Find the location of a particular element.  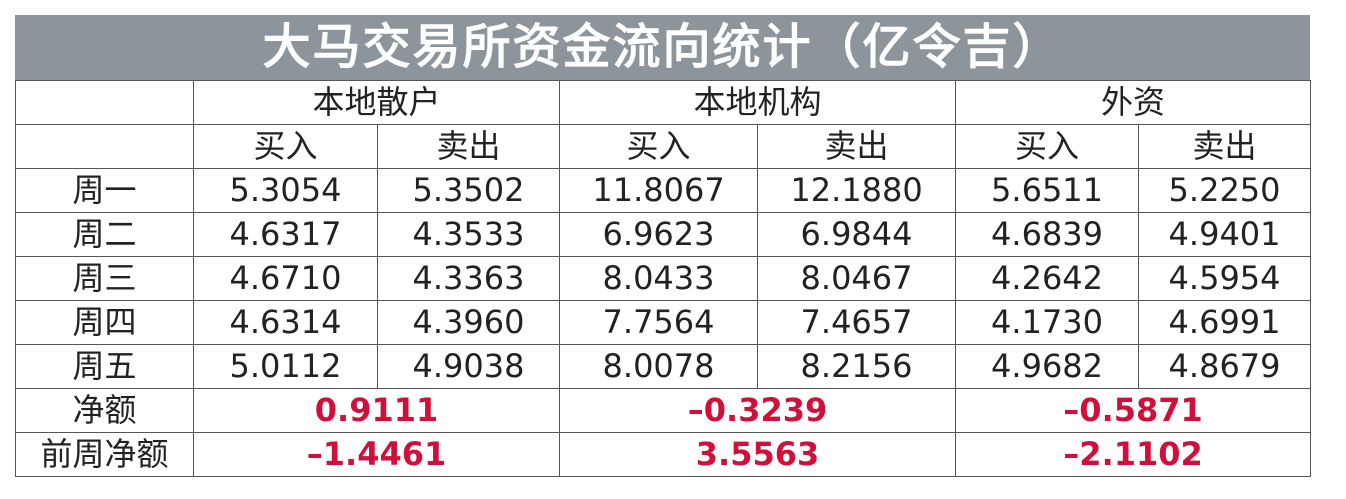

value-cell: 8.0078 is located at coordinates (659, 366).